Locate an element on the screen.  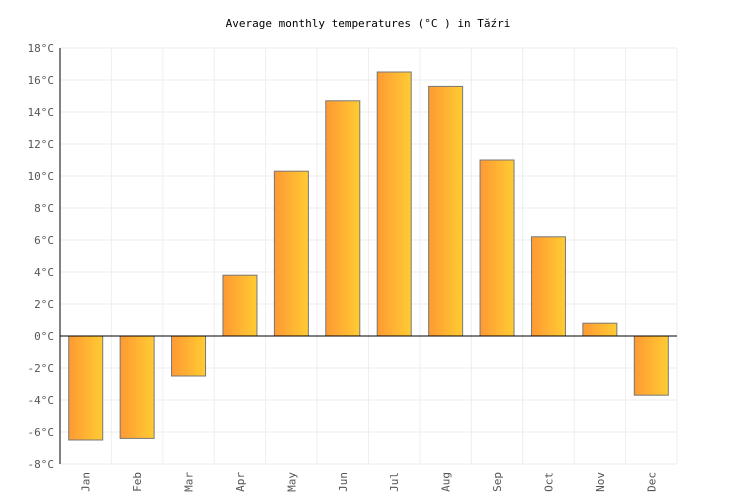
bar-jul is located at coordinates (394, 204).